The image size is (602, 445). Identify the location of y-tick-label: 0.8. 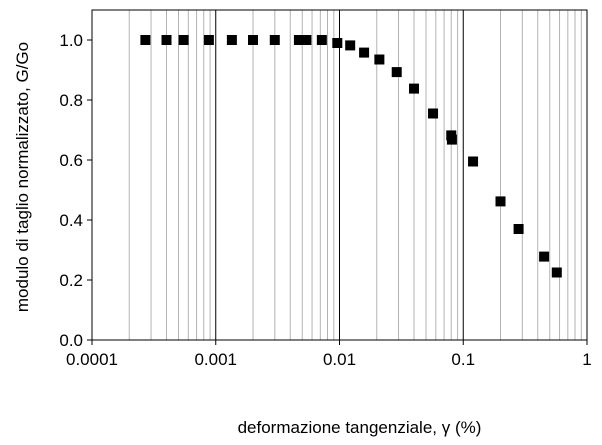
(71, 100).